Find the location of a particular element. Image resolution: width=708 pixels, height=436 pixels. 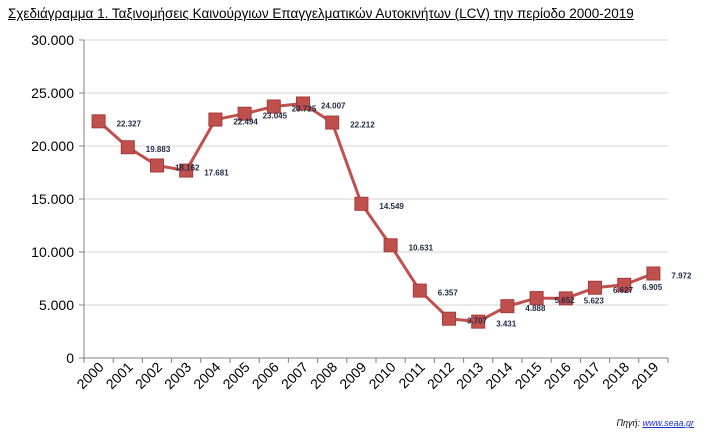

x-tick-label: 2006 is located at coordinates (265, 375).